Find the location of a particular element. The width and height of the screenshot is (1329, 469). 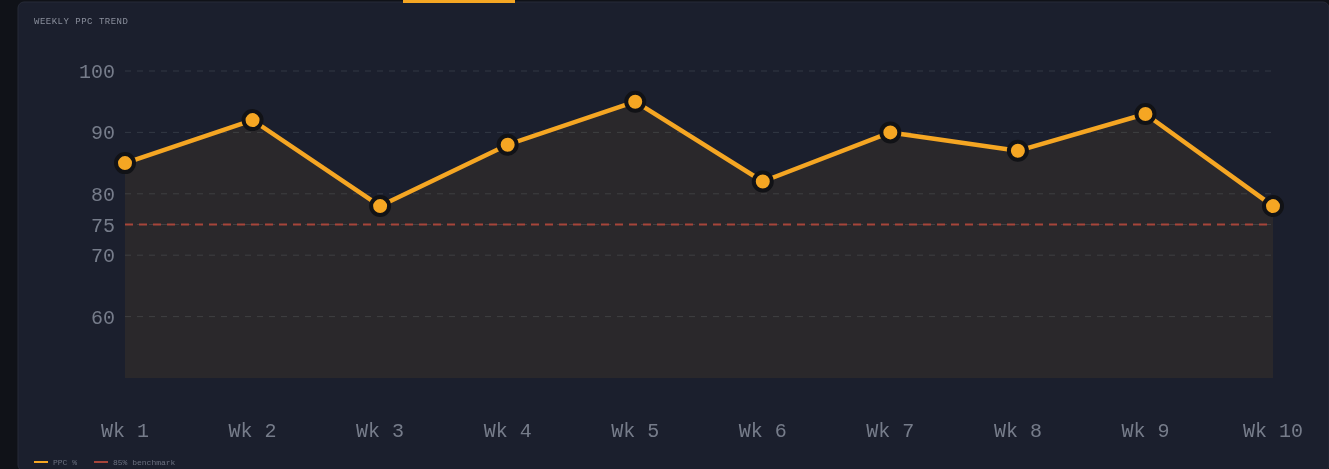

x-tick-label: Wk 6 is located at coordinates (762, 431).